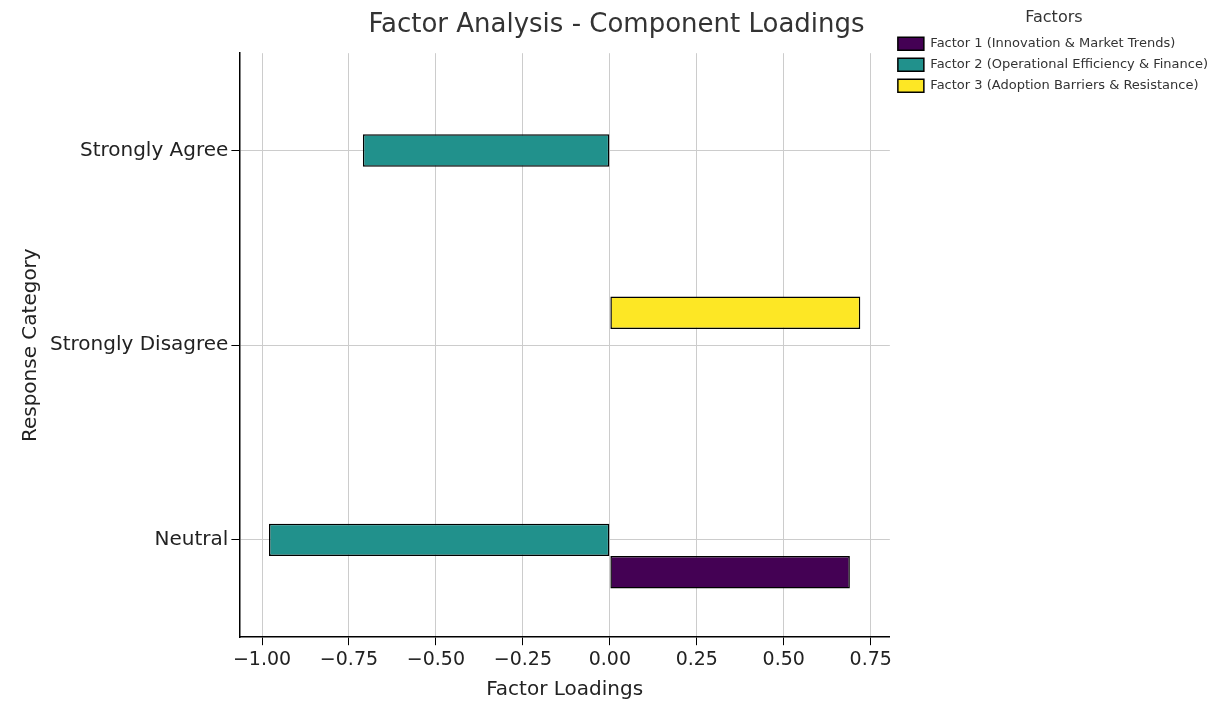 This screenshot has width=1222, height=716. Describe the element at coordinates (262, 657) in the screenshot. I see `x-tick-label: −1.00` at that location.